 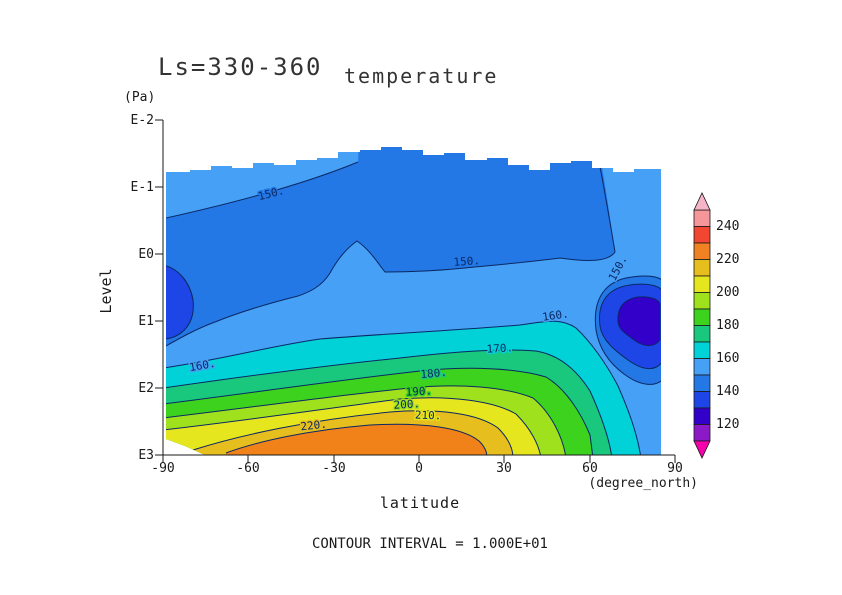 What do you see at coordinates (146, 321) in the screenshot?
I see `y-tick-label: E1` at bounding box center [146, 321].